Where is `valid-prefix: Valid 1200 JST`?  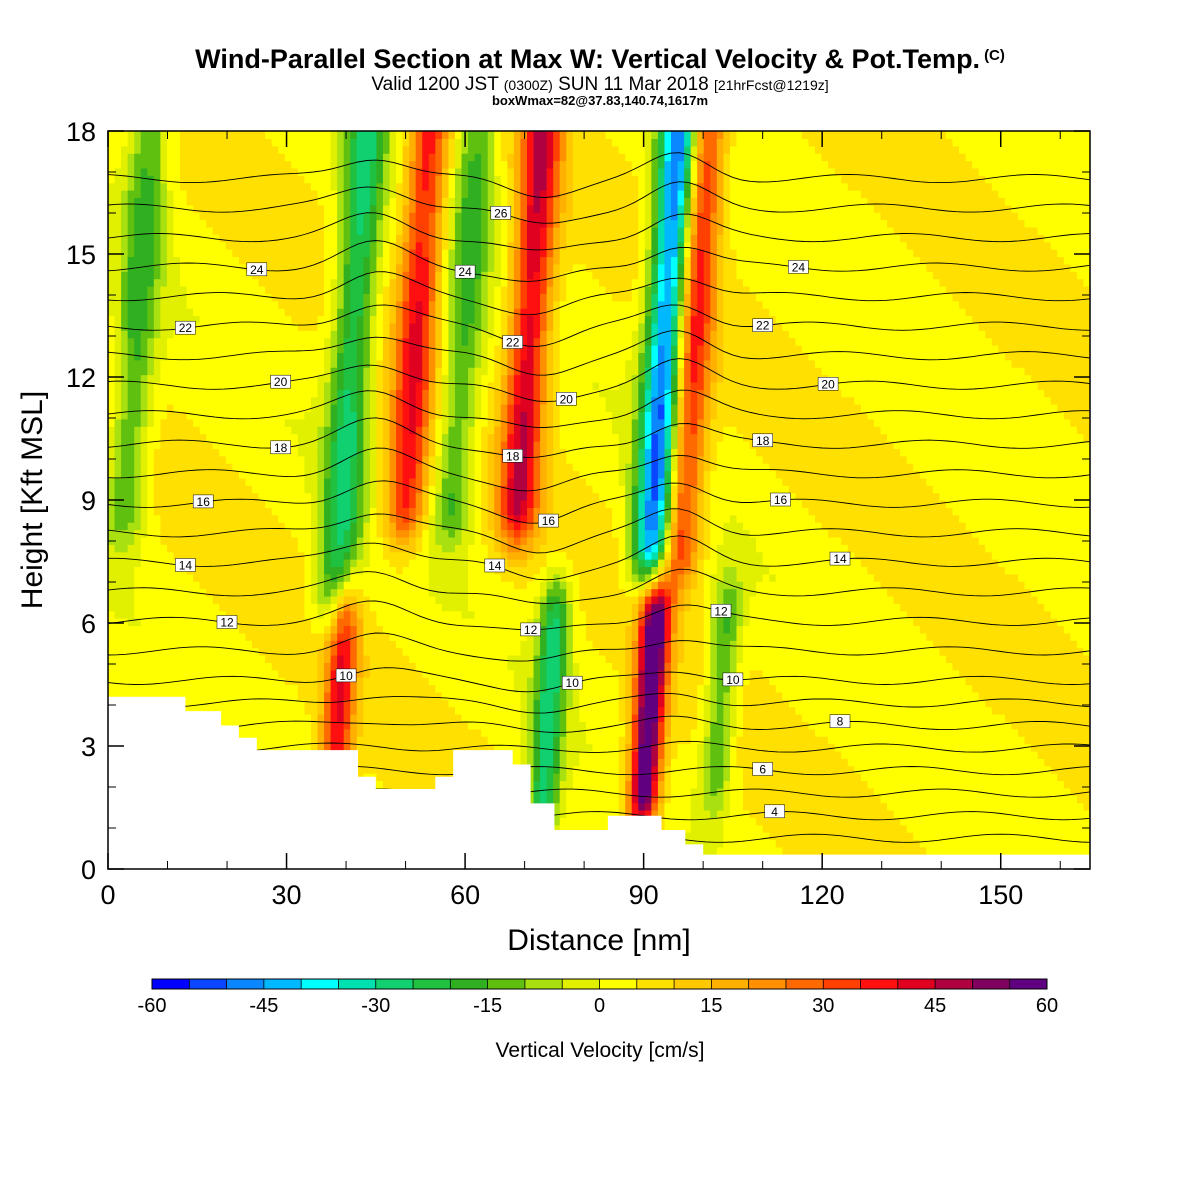 valid-prefix: Valid 1200 JST is located at coordinates (435, 84).